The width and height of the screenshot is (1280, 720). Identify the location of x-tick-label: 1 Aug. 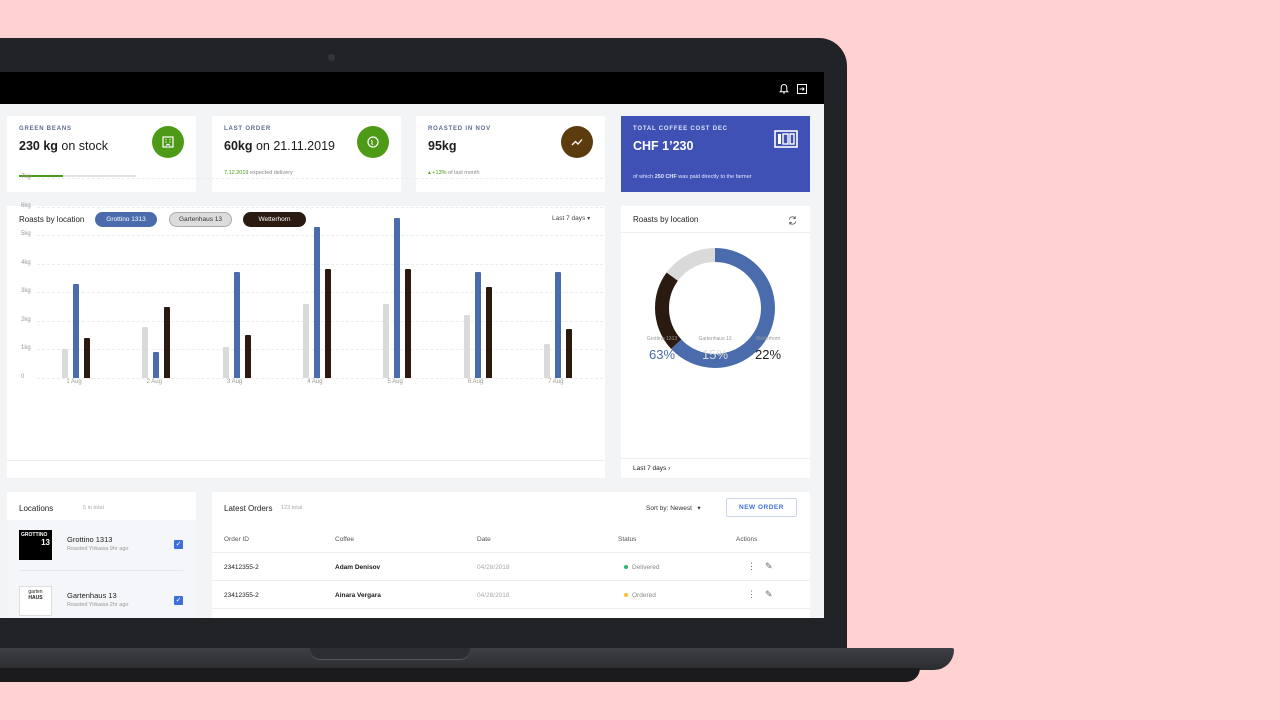
(74, 382).